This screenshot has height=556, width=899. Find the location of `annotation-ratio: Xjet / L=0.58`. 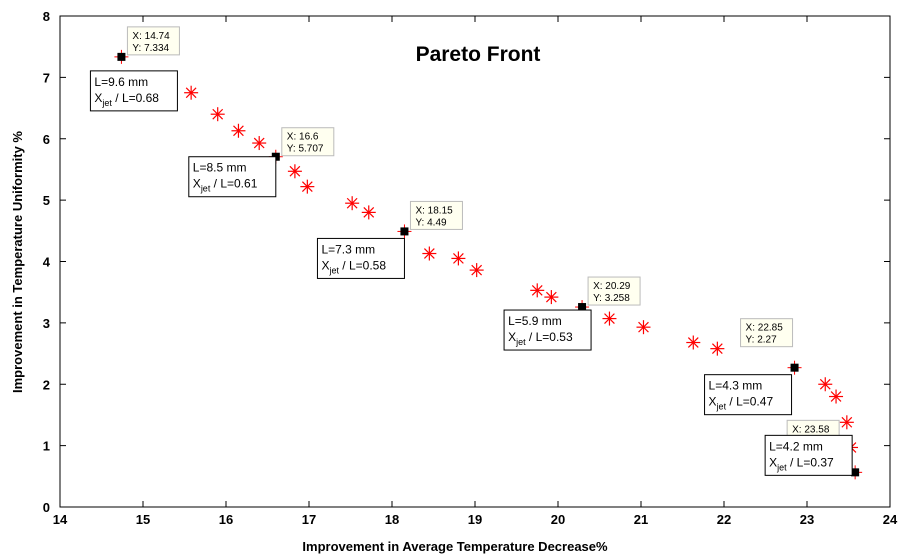

annotation-ratio: Xjet / L=0.58 is located at coordinates (353, 266).